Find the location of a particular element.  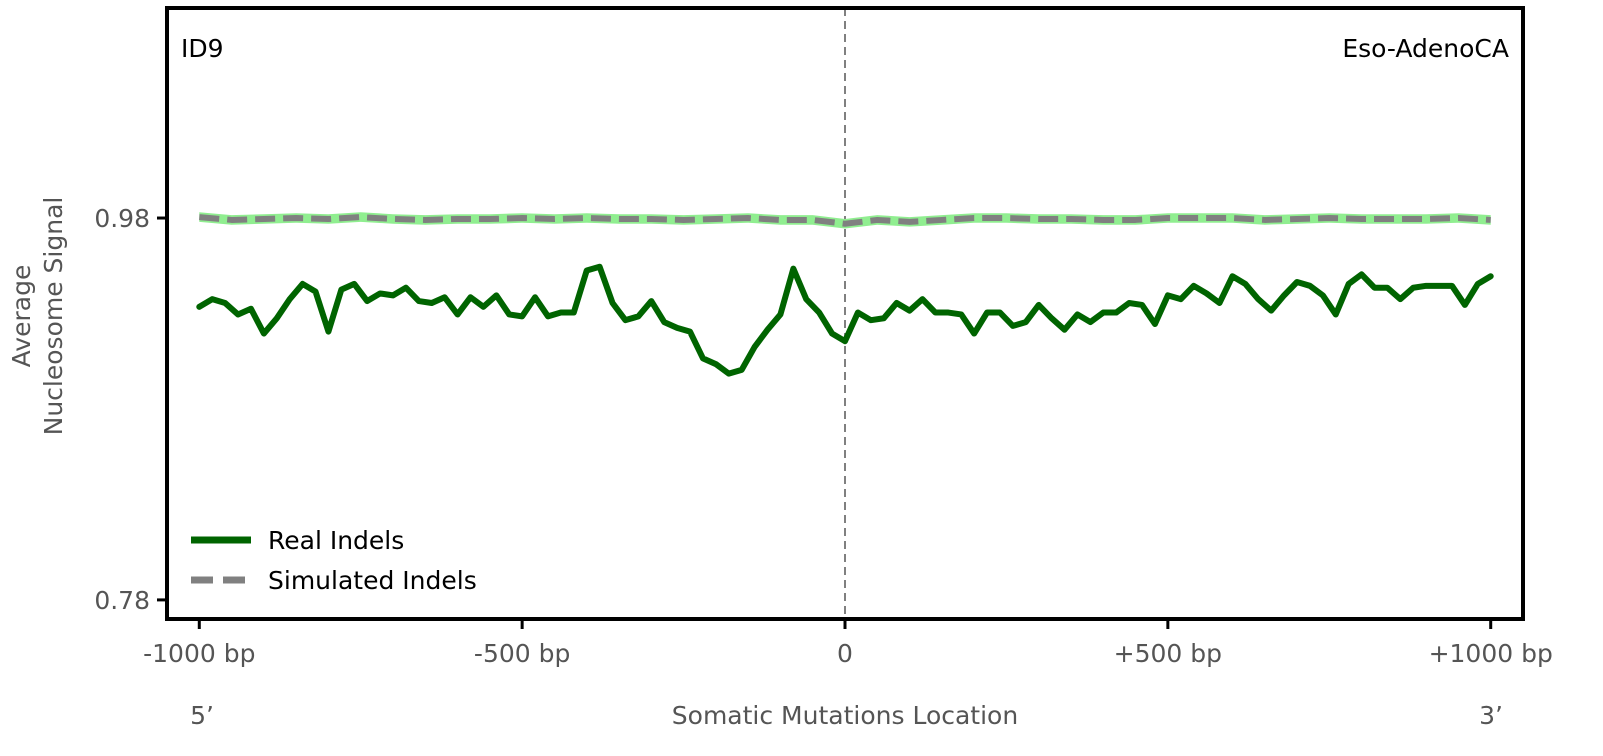

legend: Real Indels Simulated Indels is located at coordinates (334, 560).